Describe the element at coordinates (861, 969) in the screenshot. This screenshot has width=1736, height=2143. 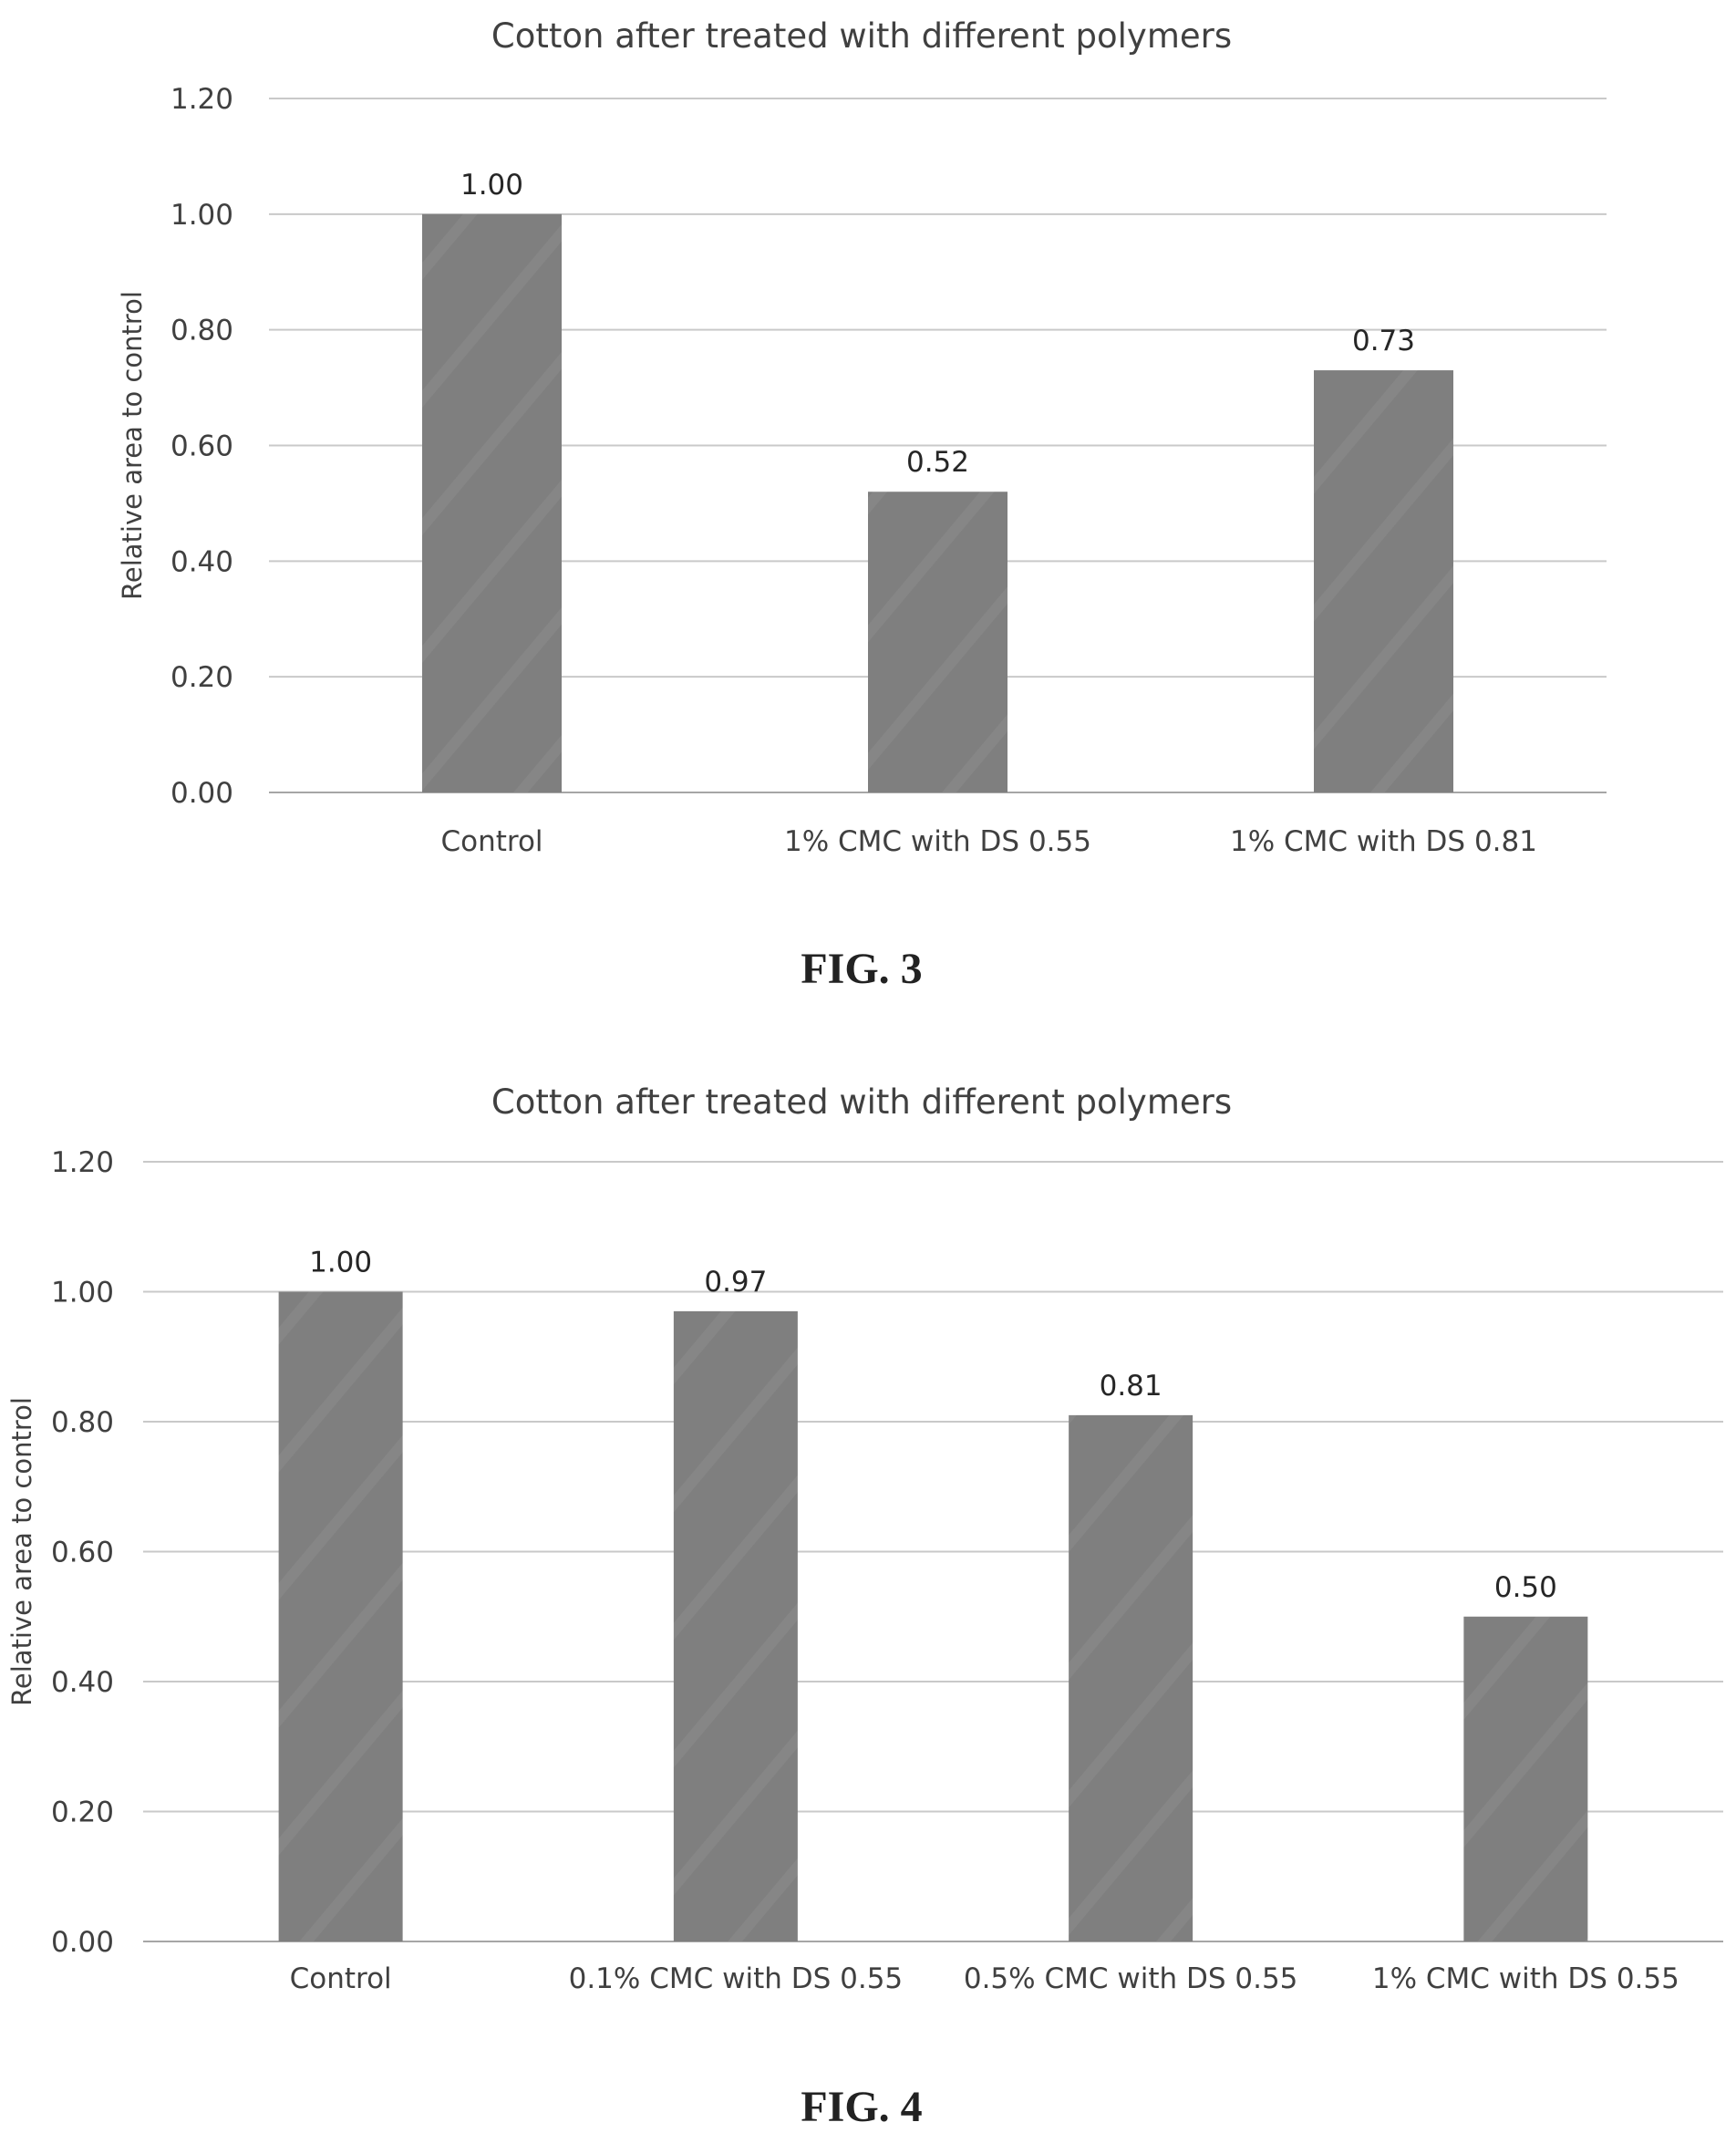
I see `figure-caption: FIG. 3` at that location.